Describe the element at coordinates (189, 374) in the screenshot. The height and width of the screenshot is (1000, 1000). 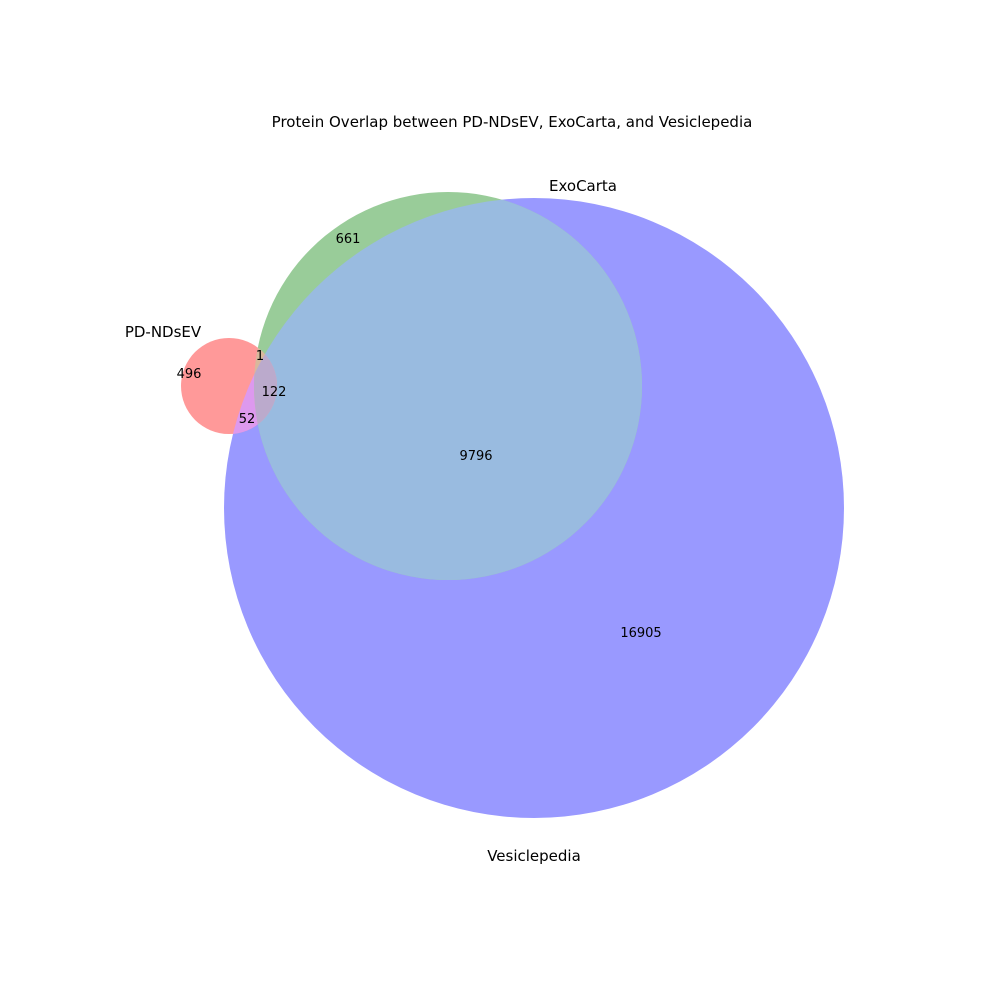
I see `count-pd-ndsev-only: 496` at that location.